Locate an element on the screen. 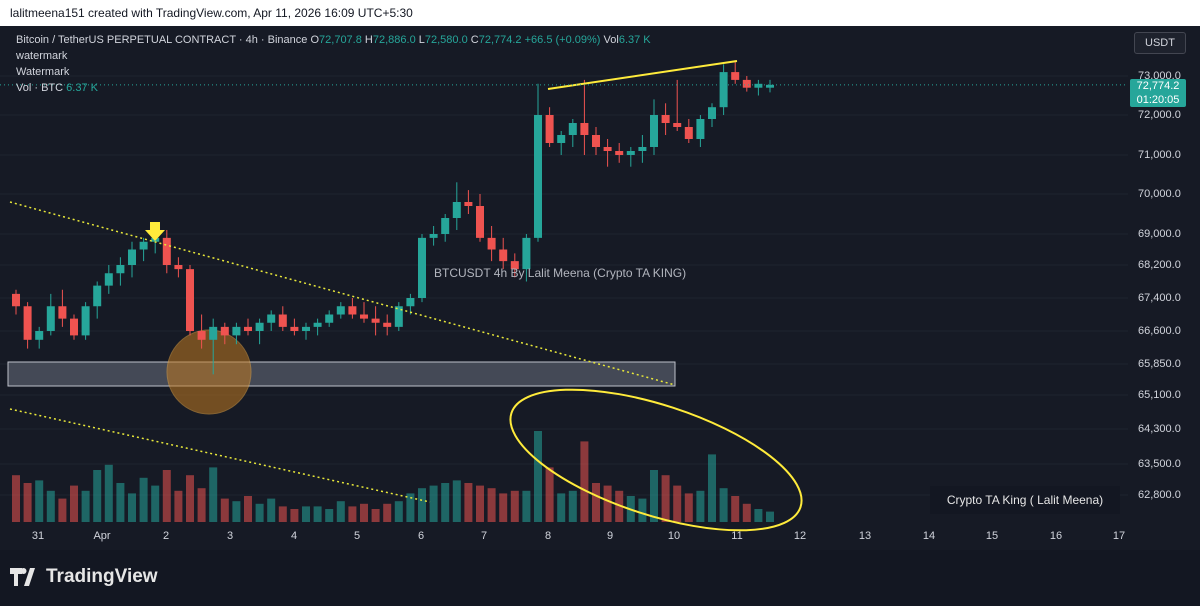 The image size is (1200, 606). time-tick-label: 6 is located at coordinates (421, 536).